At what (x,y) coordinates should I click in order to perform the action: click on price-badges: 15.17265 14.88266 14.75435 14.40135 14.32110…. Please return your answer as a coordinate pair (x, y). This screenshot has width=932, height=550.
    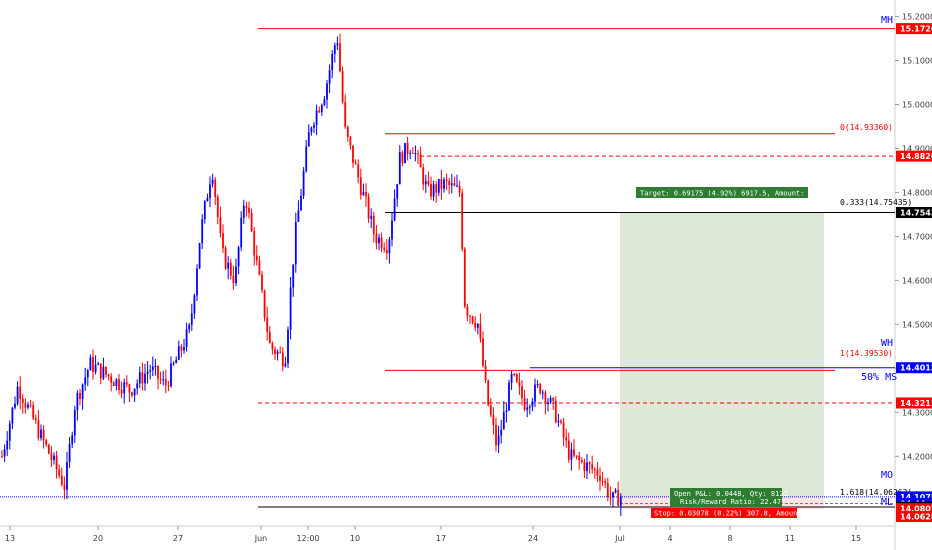
    Looking at the image, I should click on (914, 273).